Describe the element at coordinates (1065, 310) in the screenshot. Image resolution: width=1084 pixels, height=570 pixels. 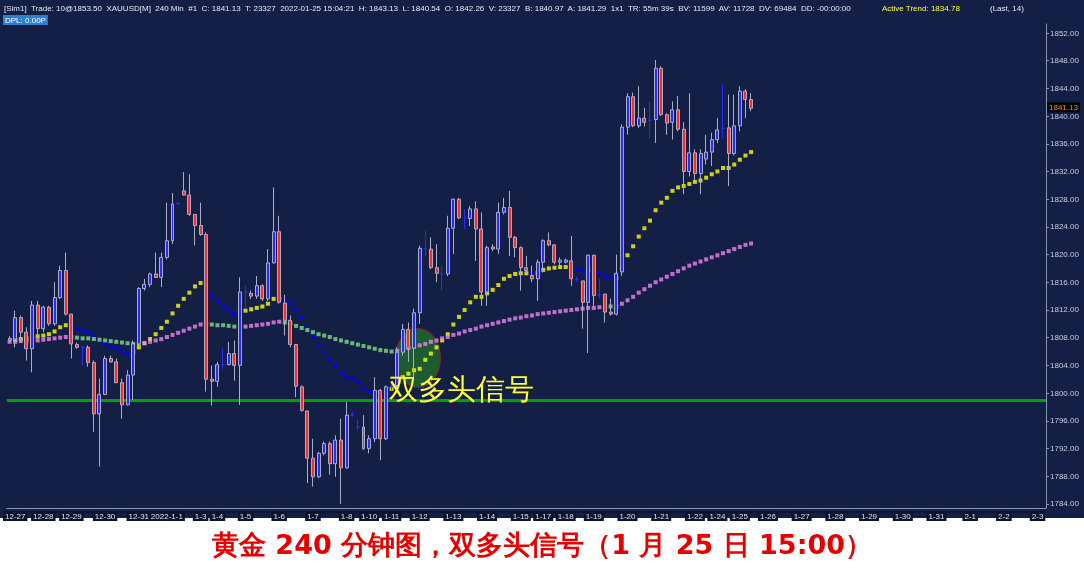
I see `y-tick-label: 1812.00` at that location.